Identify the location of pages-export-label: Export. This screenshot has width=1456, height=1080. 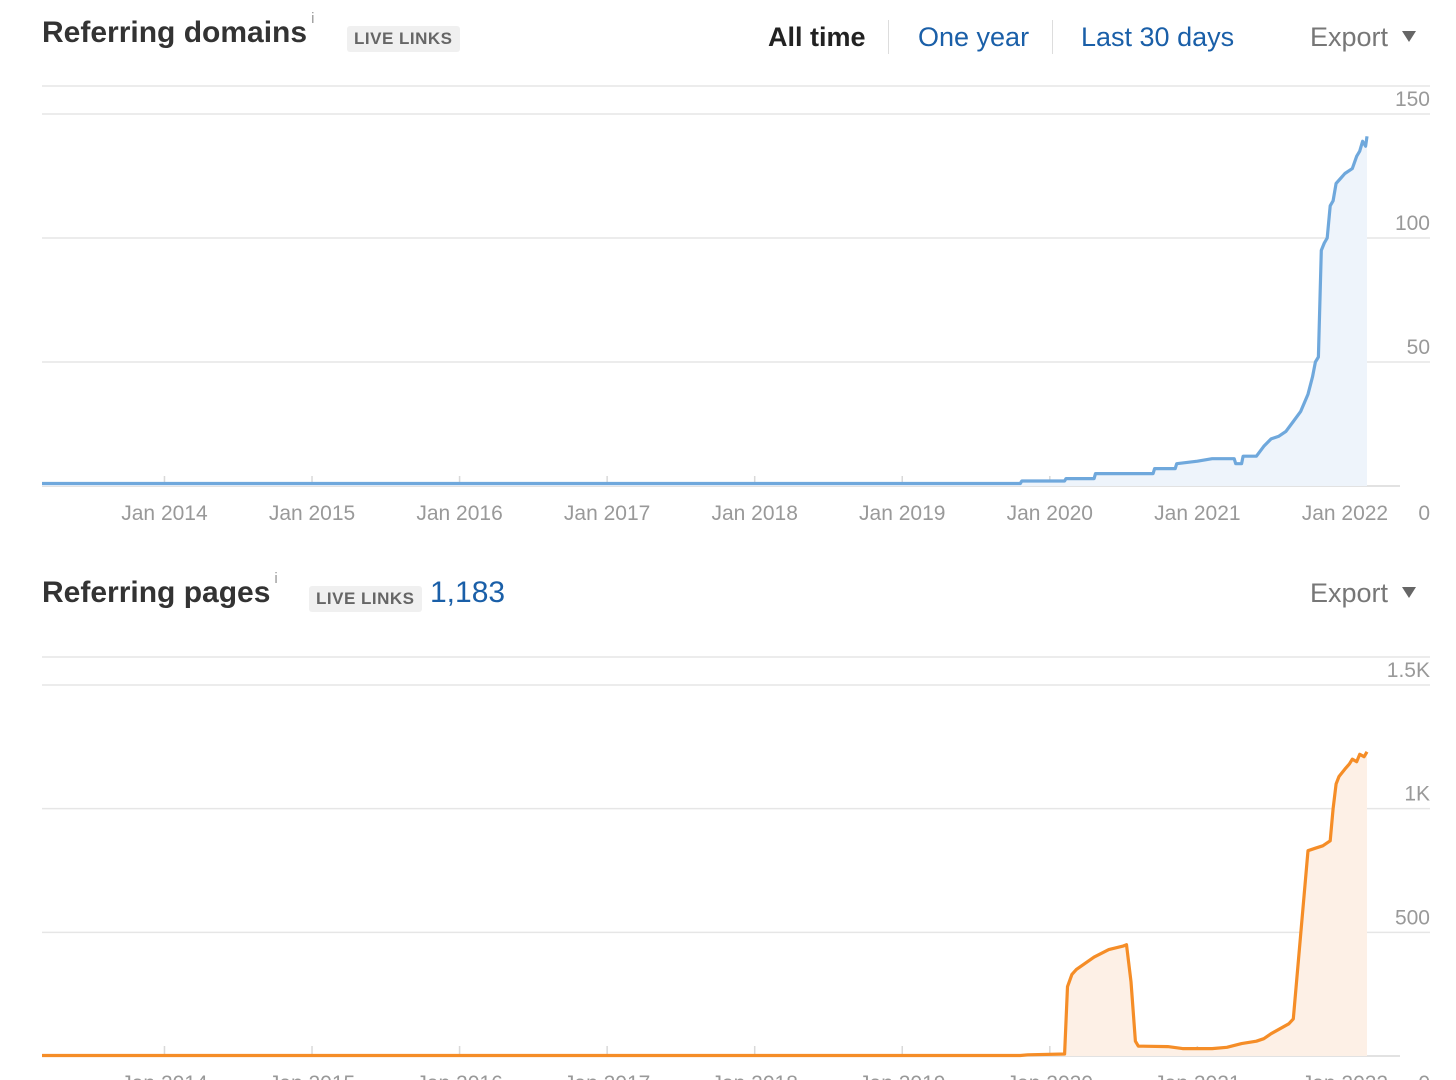
(1348, 593).